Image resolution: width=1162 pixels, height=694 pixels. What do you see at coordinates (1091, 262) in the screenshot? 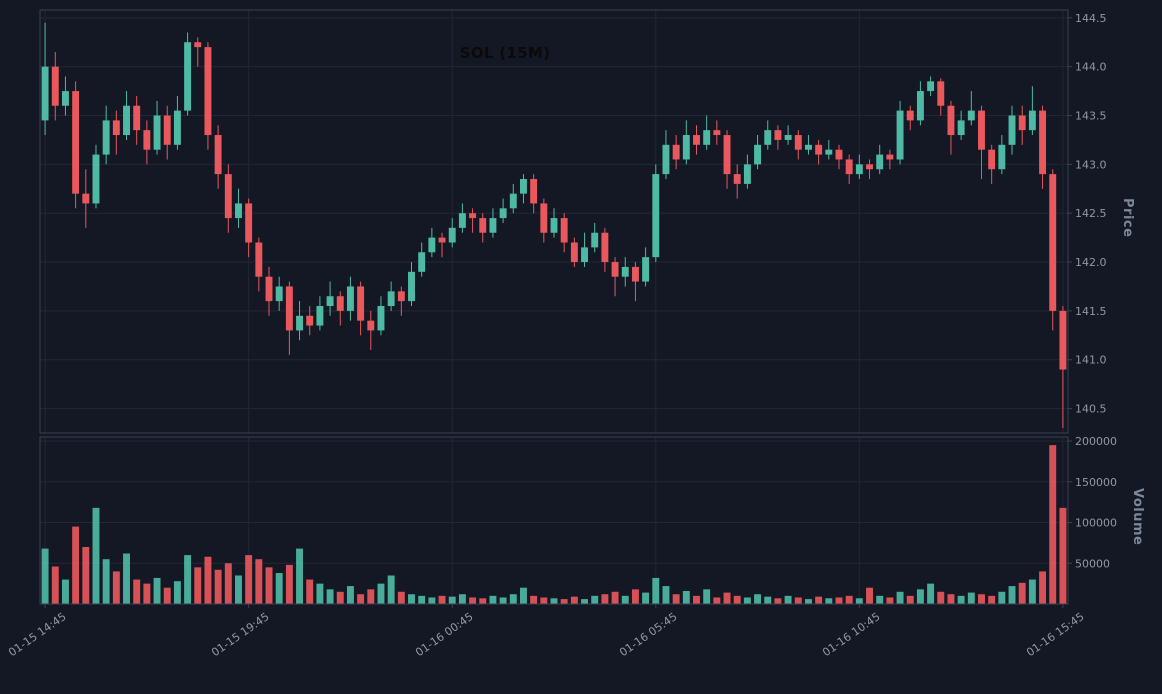
I see `price-tick-label: 142.0` at bounding box center [1091, 262].